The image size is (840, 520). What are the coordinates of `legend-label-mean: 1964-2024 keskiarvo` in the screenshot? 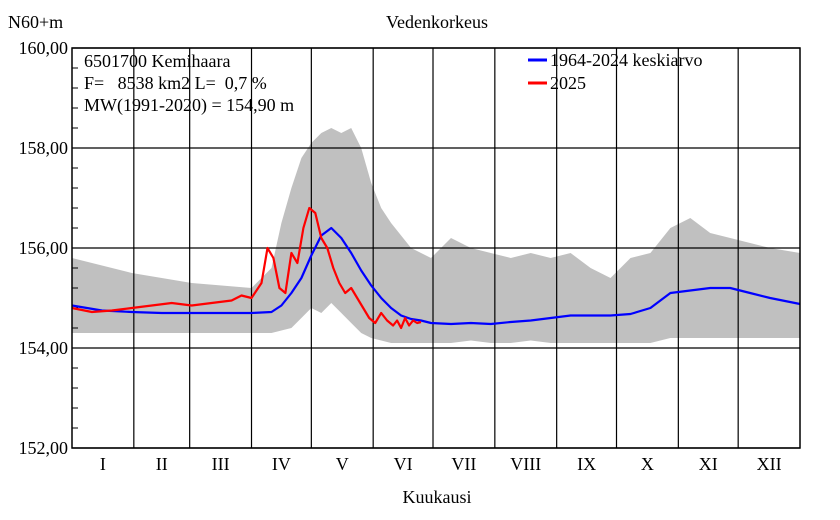 It's located at (626, 60).